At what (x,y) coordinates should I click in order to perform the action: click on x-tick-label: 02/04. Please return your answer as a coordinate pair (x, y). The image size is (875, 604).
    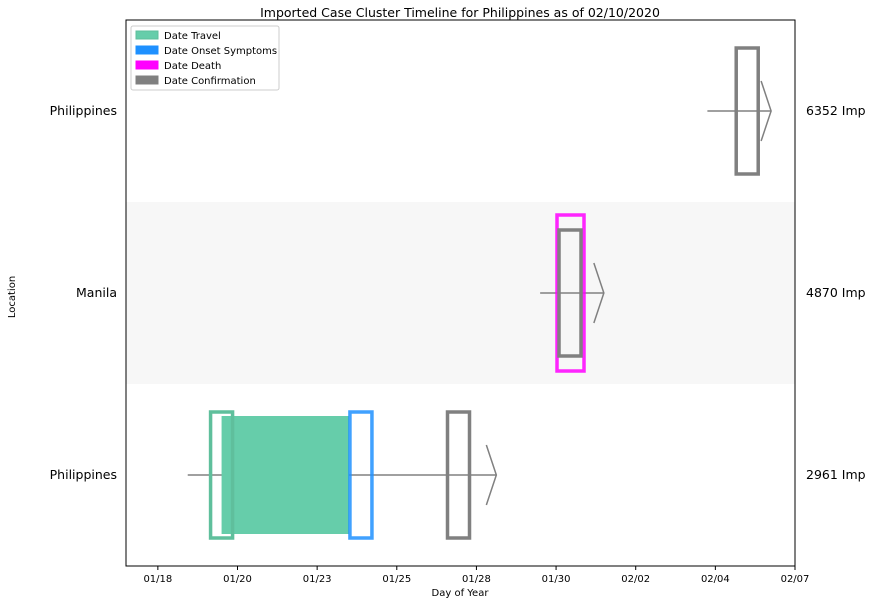
    Looking at the image, I should click on (715, 579).